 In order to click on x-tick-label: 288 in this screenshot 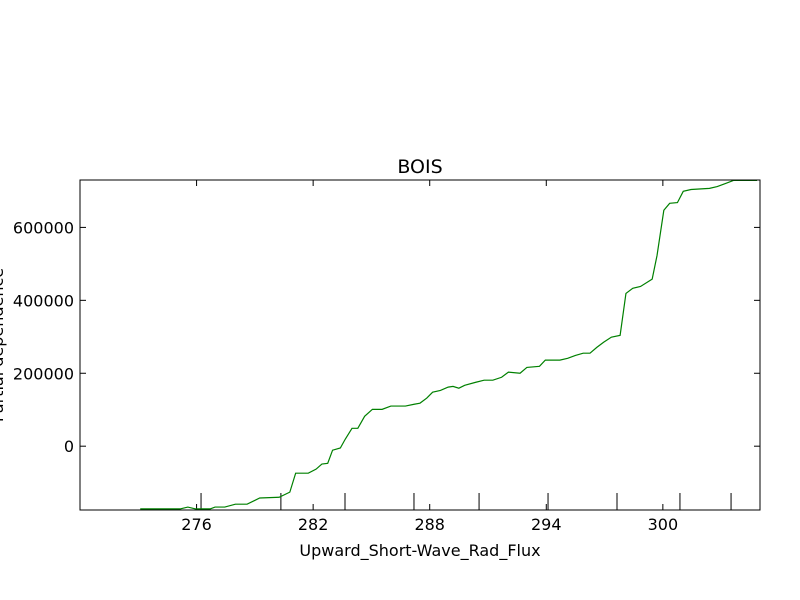, I will do `click(429, 524)`.